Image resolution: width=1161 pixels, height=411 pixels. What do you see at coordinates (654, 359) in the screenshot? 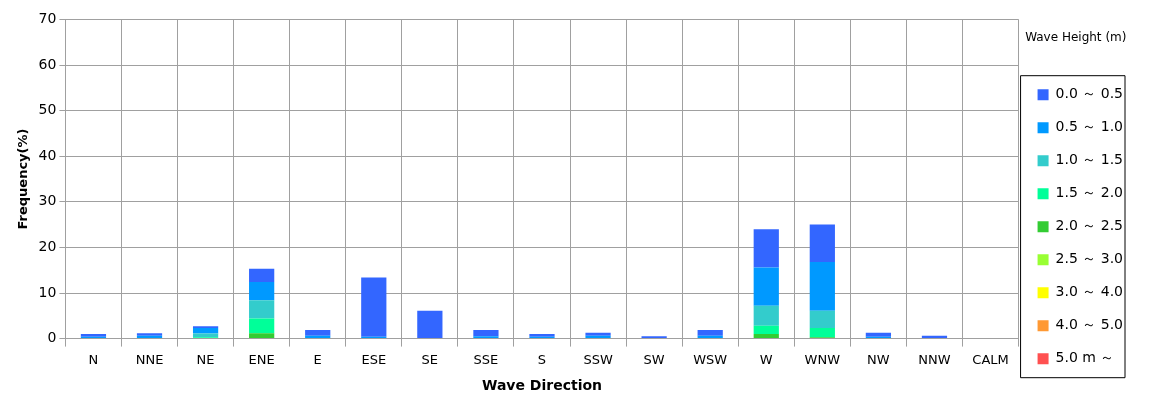
I see `x-tick-label: SW` at bounding box center [654, 359].